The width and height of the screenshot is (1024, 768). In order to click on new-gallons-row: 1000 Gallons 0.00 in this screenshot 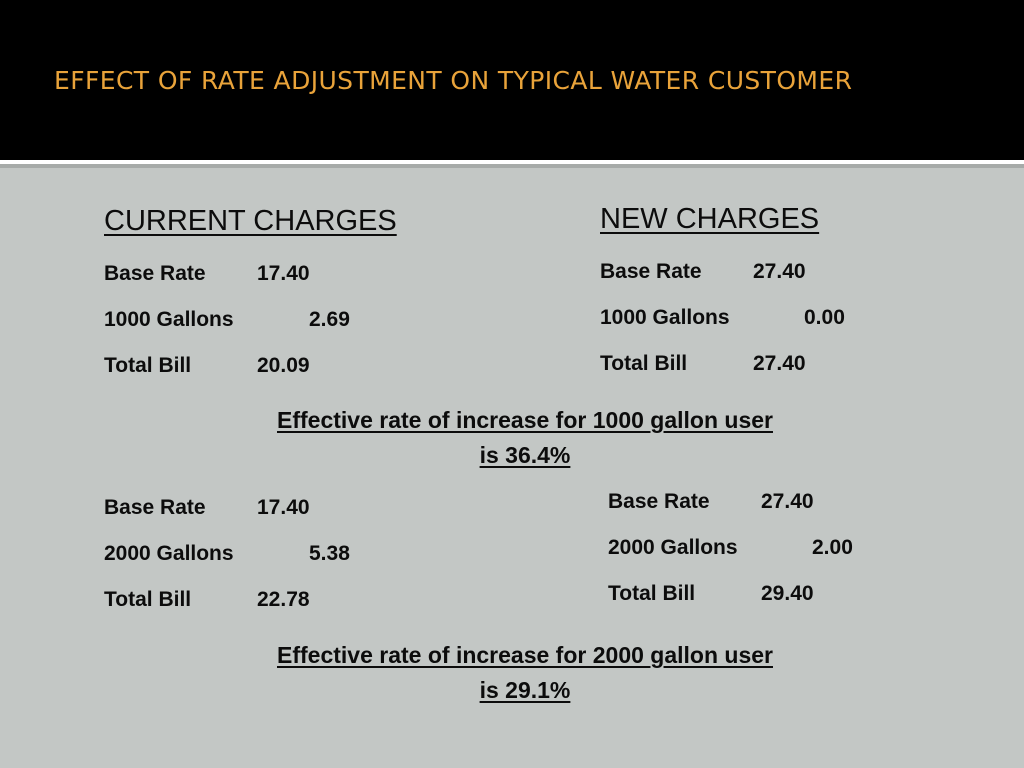, I will do `click(722, 318)`.